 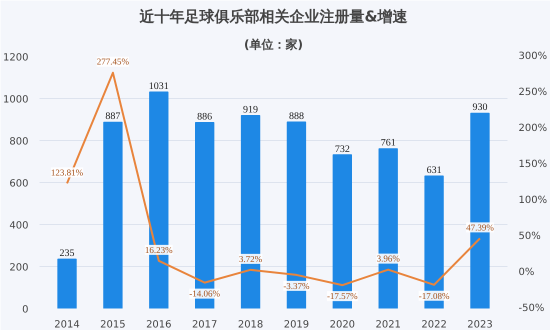 What do you see at coordinates (205, 325) in the screenshot?
I see `x-tick-label: 2017` at bounding box center [205, 325].